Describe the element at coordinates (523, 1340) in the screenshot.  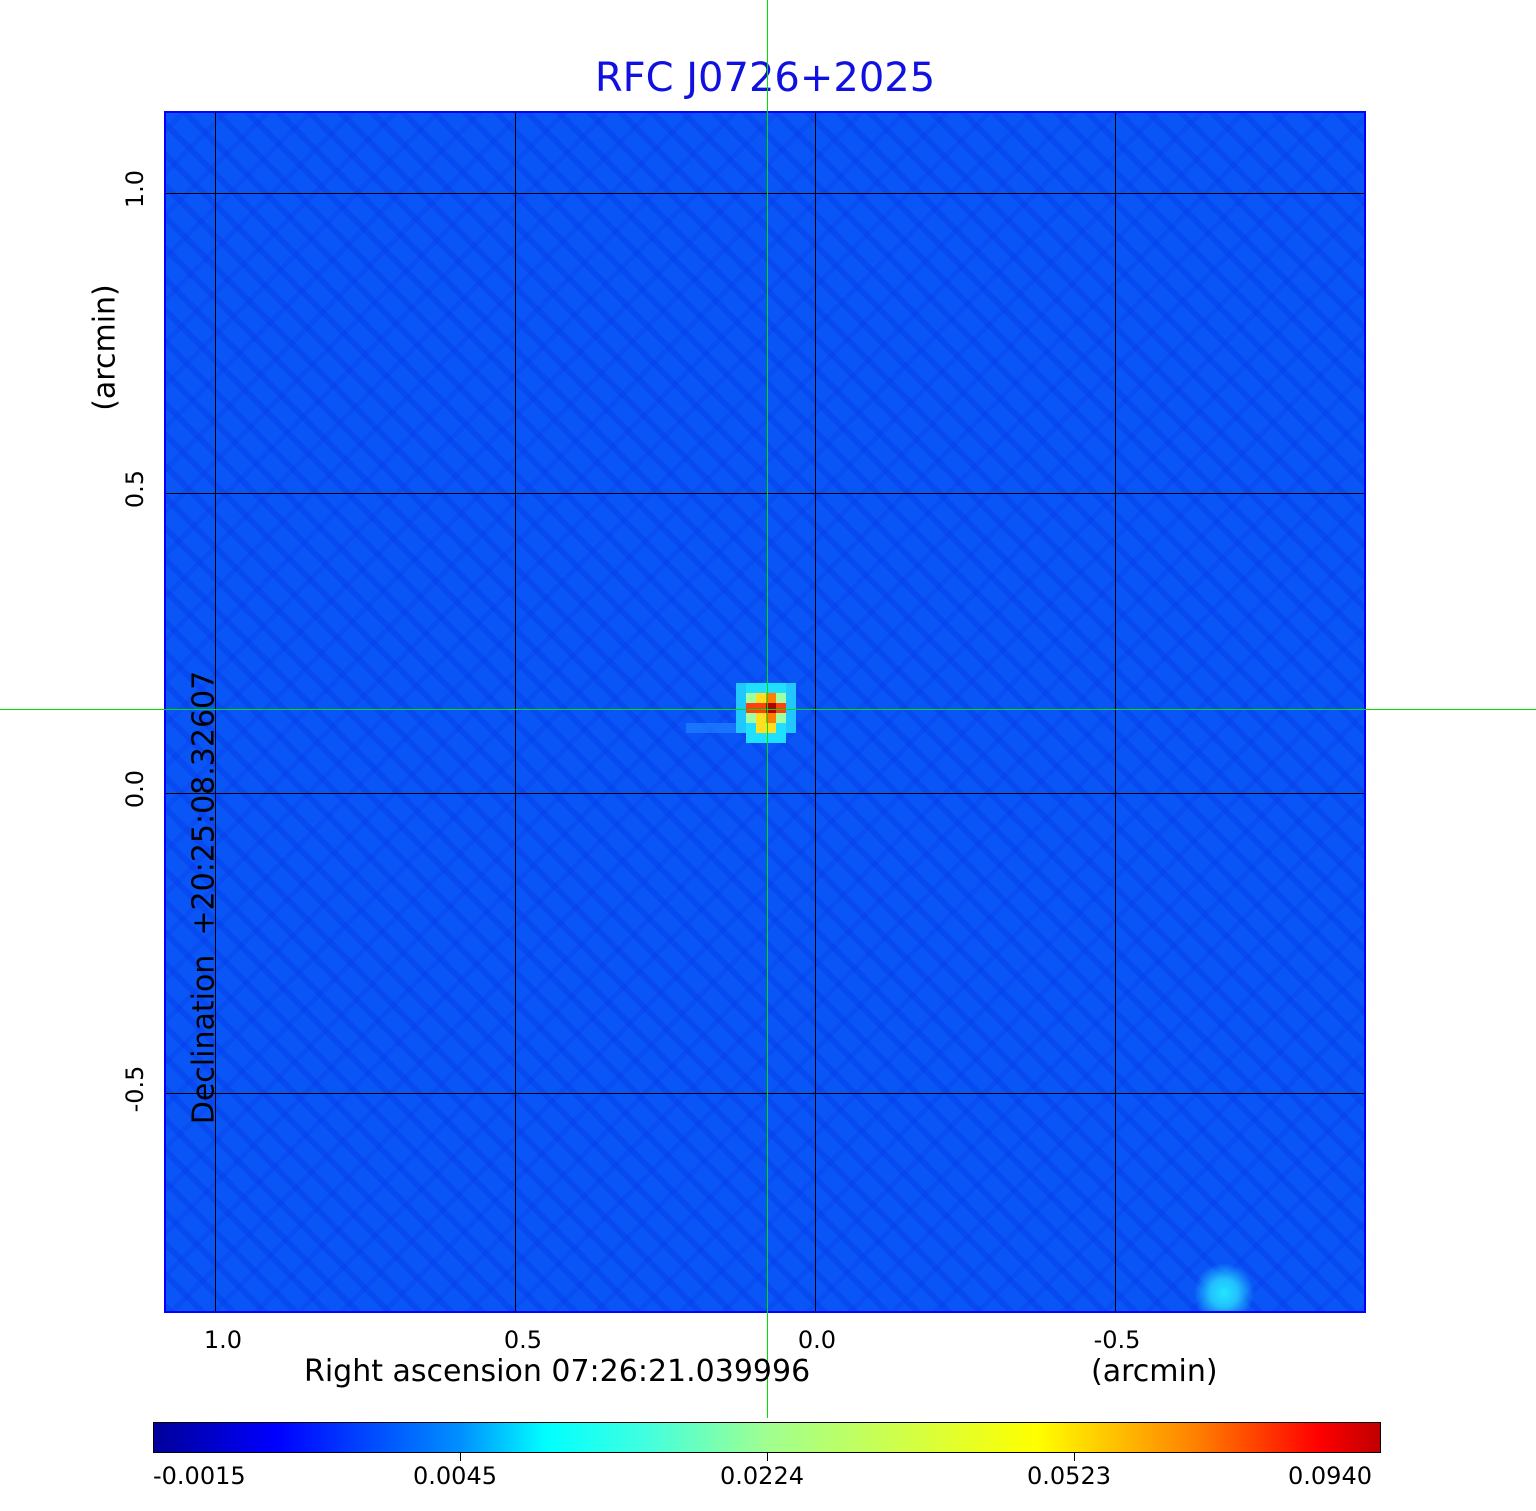
I see `x-tick-label: 0.5` at that location.